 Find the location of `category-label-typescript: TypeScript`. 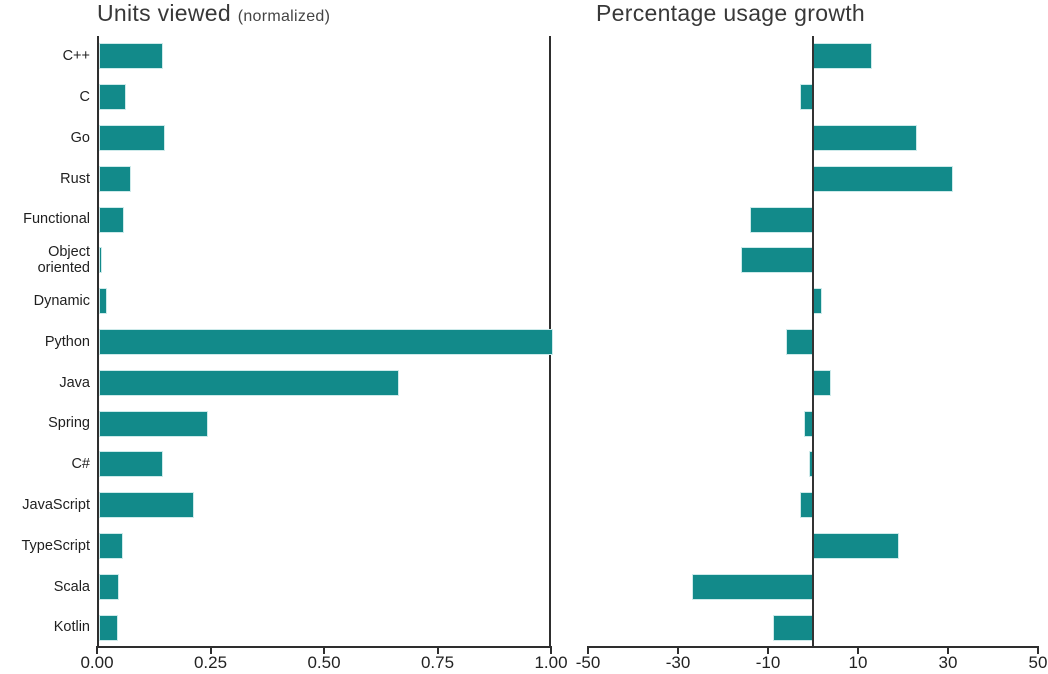

category-label-typescript: TypeScript is located at coordinates (56, 545).